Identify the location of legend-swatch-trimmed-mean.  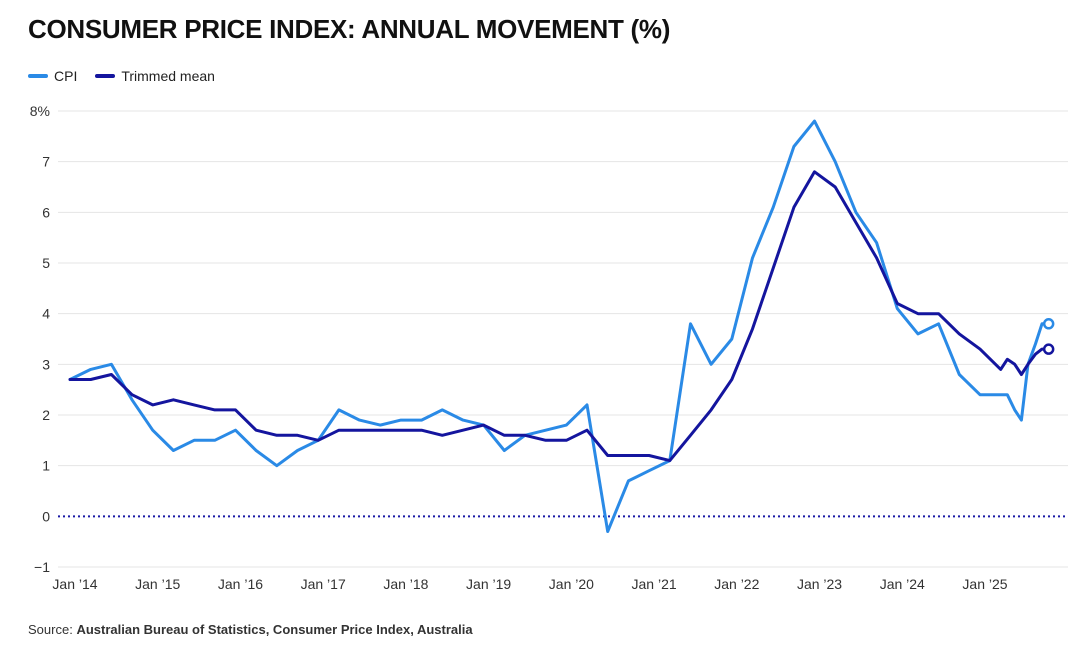
(105, 76).